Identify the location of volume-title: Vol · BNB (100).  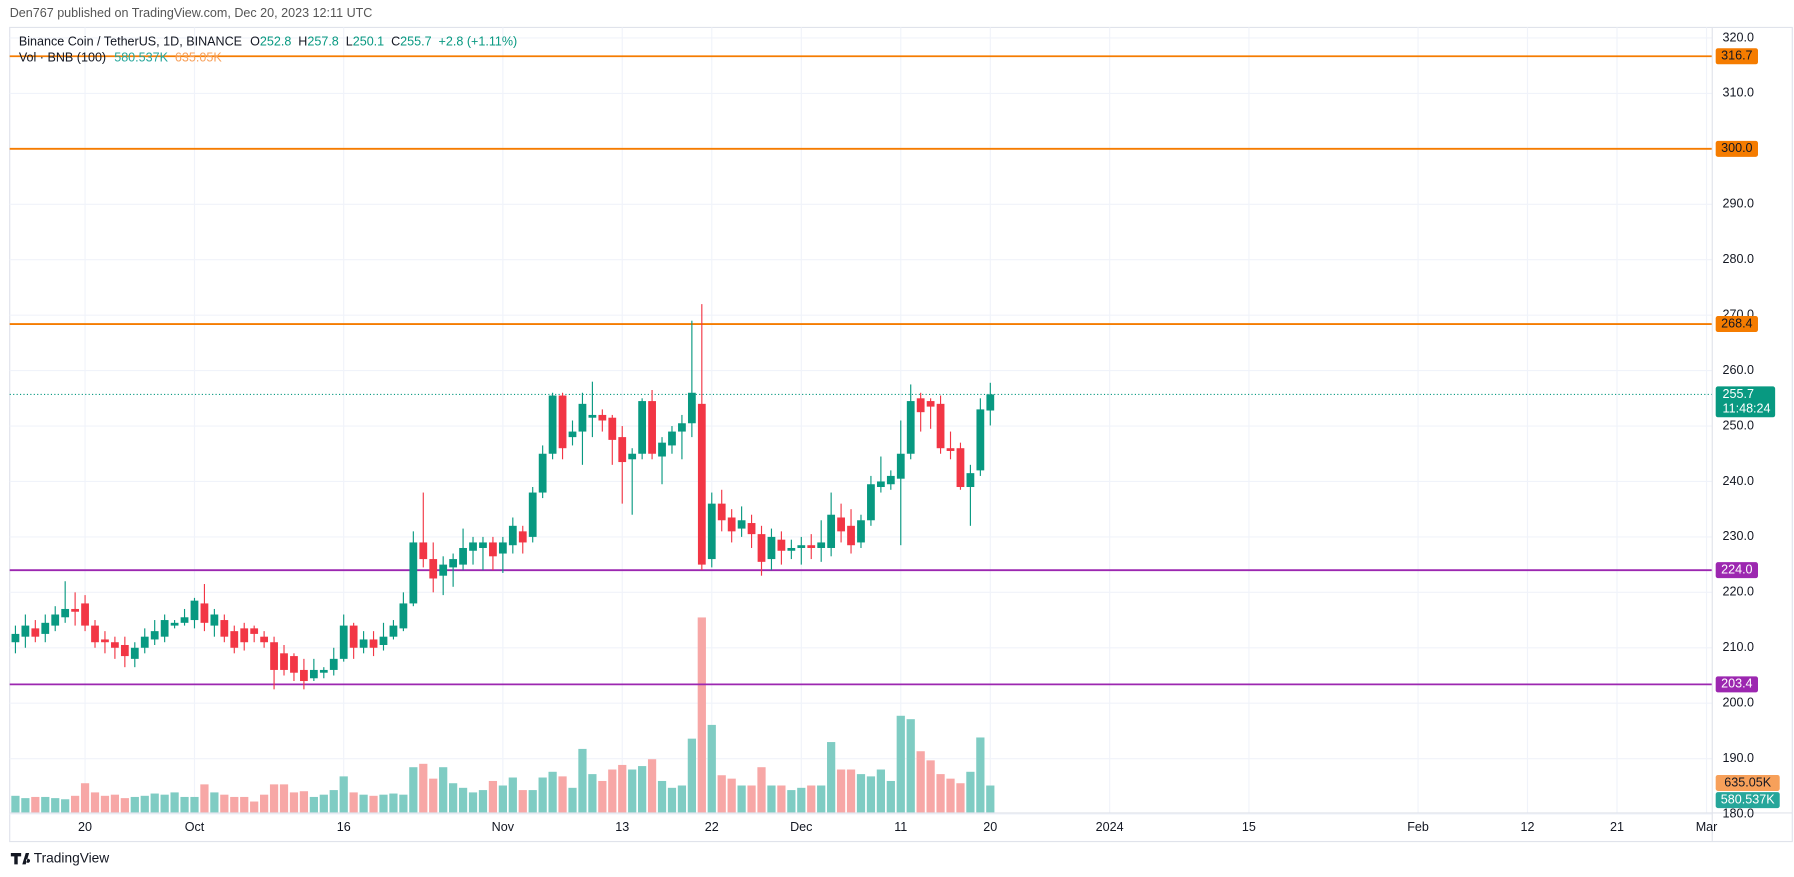
(62, 58).